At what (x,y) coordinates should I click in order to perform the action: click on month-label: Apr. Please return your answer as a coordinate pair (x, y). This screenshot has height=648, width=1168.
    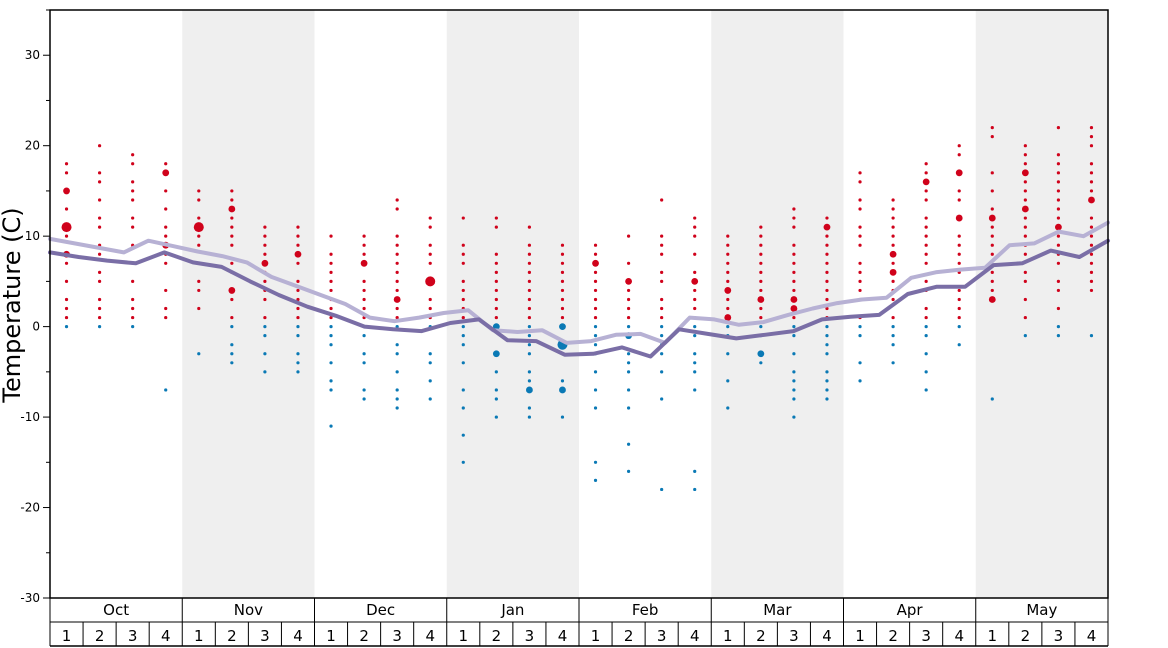
    Looking at the image, I should click on (910, 610).